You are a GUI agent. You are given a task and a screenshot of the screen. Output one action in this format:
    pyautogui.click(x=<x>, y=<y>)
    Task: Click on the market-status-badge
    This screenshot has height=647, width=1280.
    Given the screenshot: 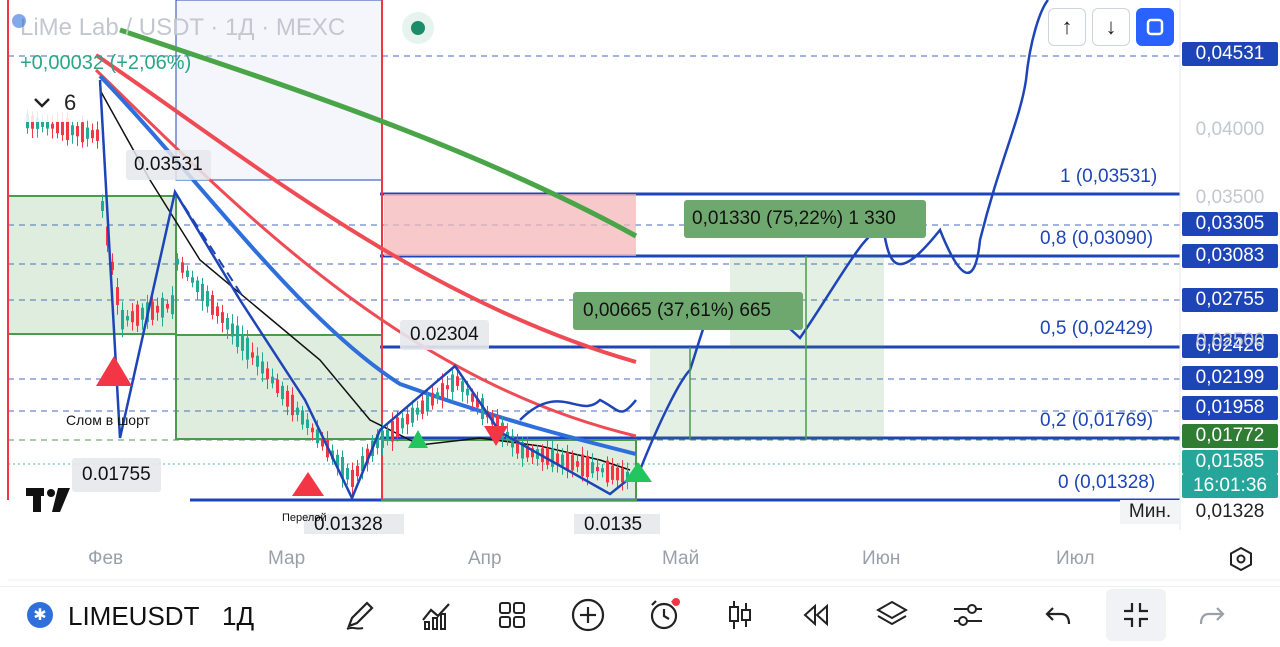 What is the action you would take?
    pyautogui.click(x=418, y=28)
    